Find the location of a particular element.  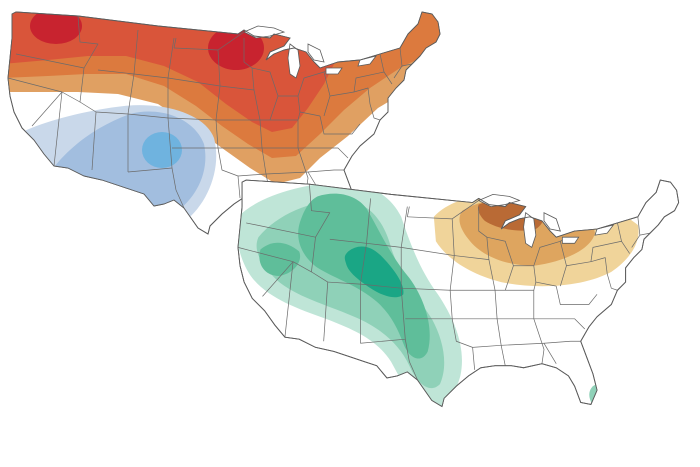

warm-core-west is located at coordinates (56, 28).